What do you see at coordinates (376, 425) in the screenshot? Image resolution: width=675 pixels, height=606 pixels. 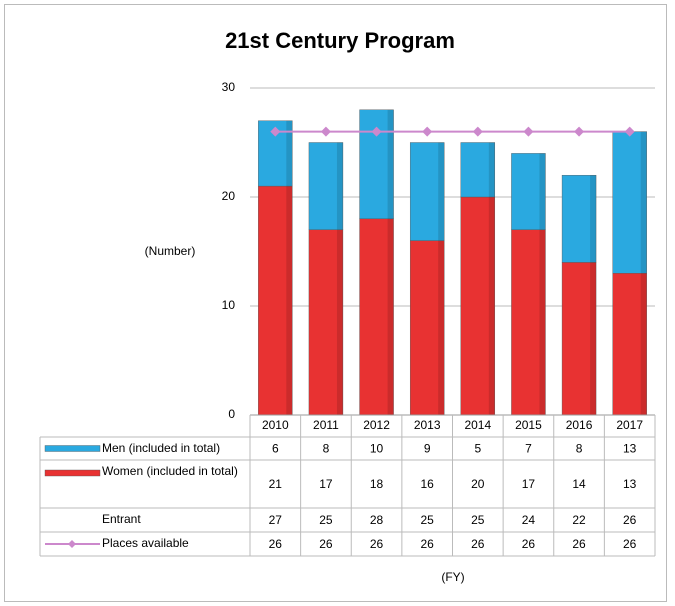 I see `x-tick-label: 2012` at bounding box center [376, 425].